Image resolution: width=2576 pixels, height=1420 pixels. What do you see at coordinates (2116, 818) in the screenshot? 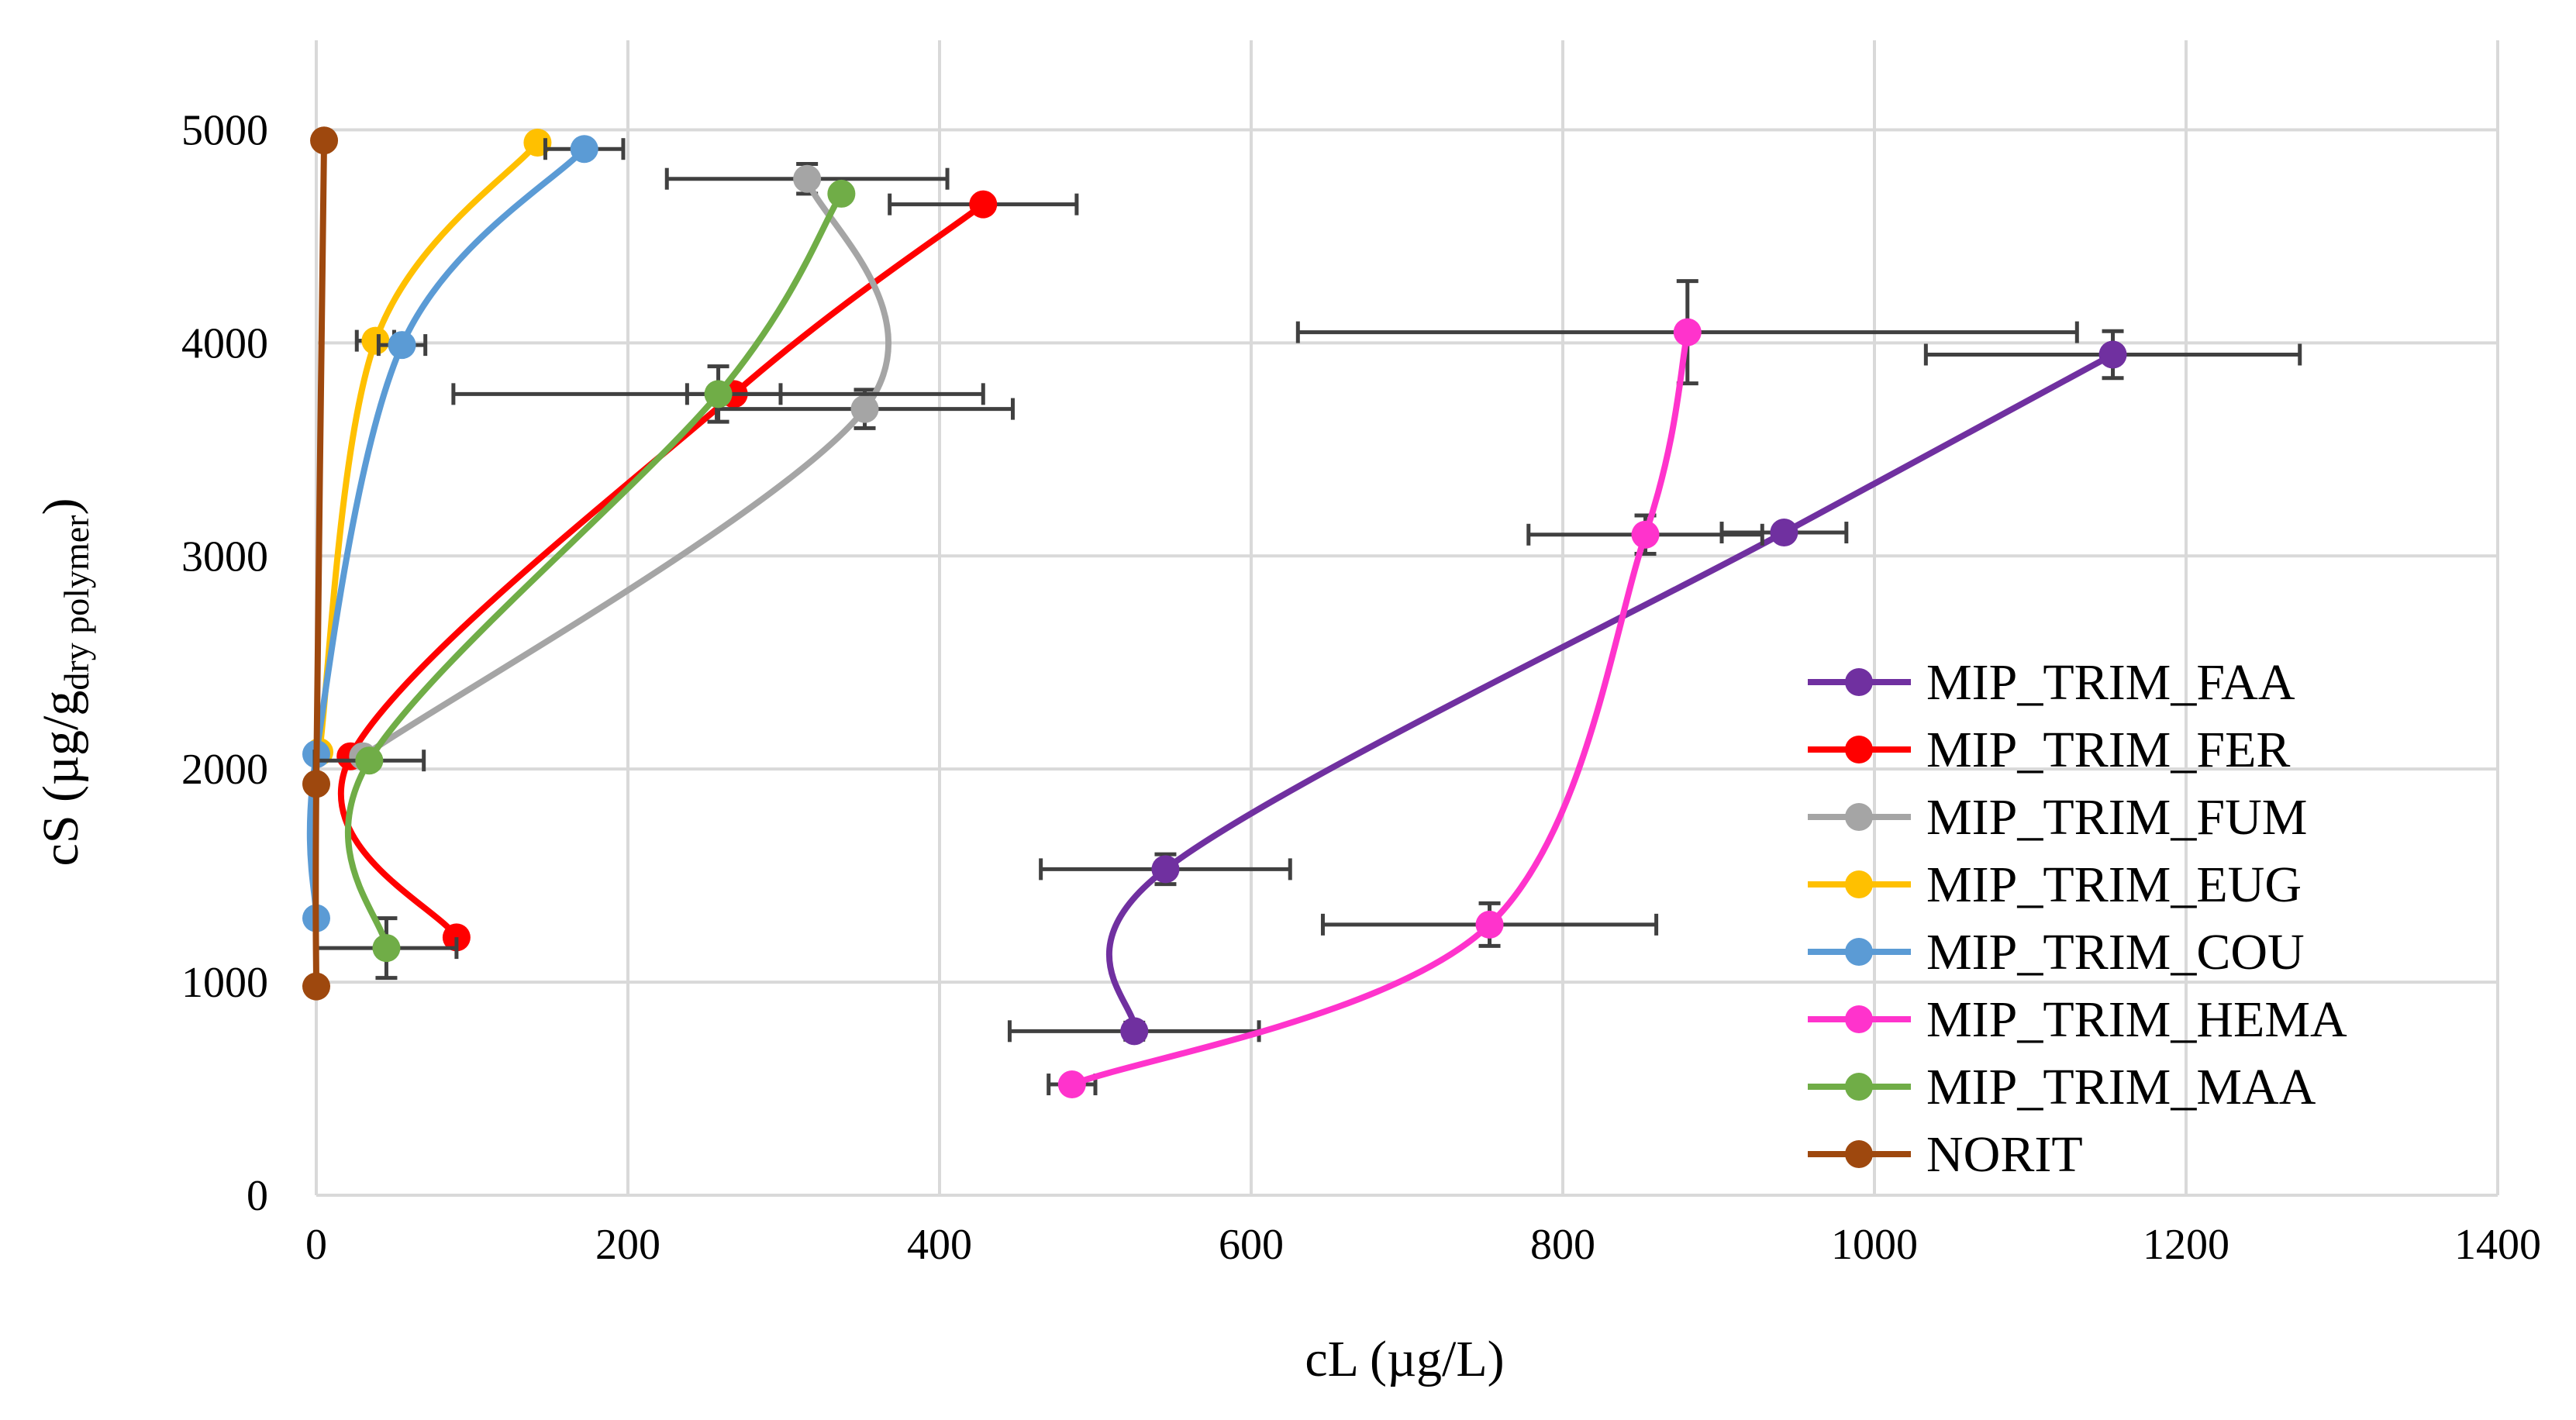
I see `legend-label: MIP_TRIM_FUM` at bounding box center [2116, 818].